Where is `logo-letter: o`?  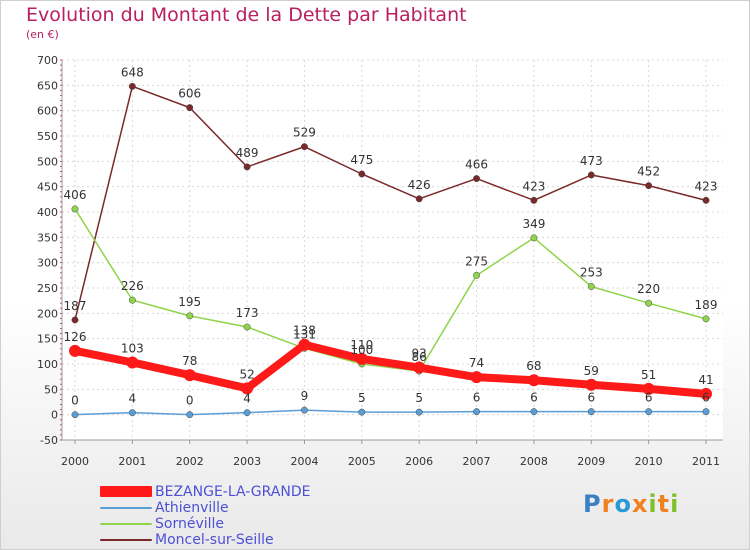
logo-letter: o is located at coordinates (623, 504).